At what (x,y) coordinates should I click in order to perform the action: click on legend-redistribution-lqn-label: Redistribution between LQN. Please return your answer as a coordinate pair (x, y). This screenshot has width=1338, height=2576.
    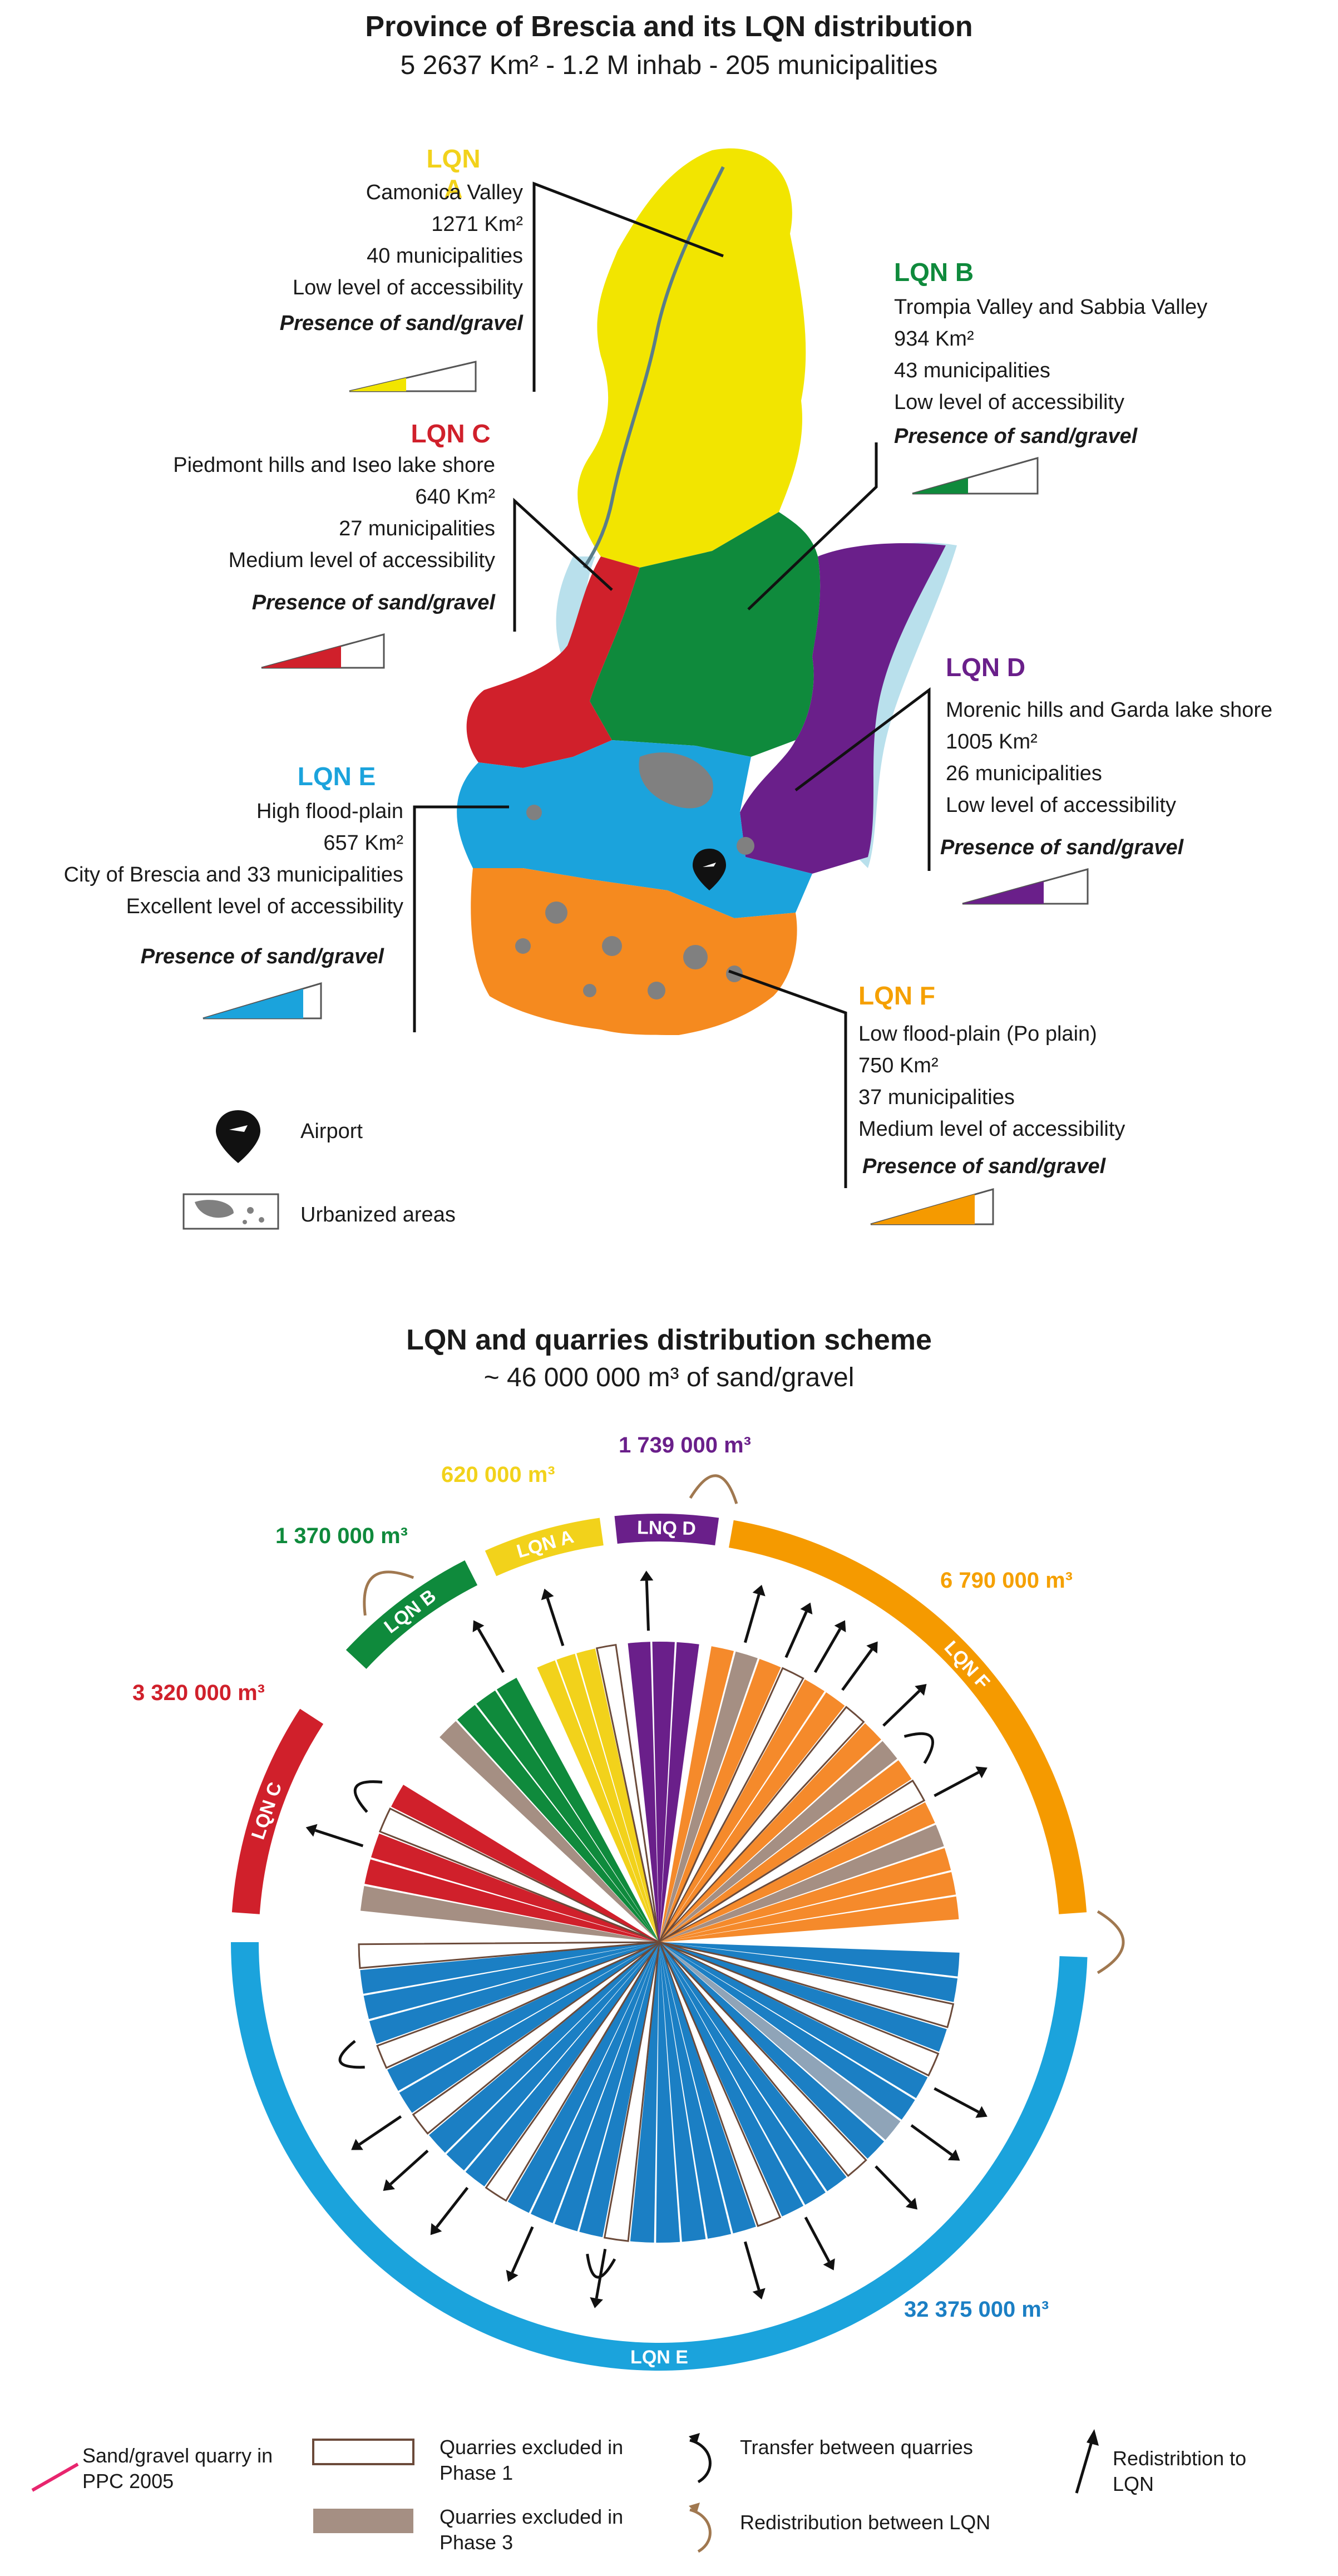
    Looking at the image, I should click on (866, 2522).